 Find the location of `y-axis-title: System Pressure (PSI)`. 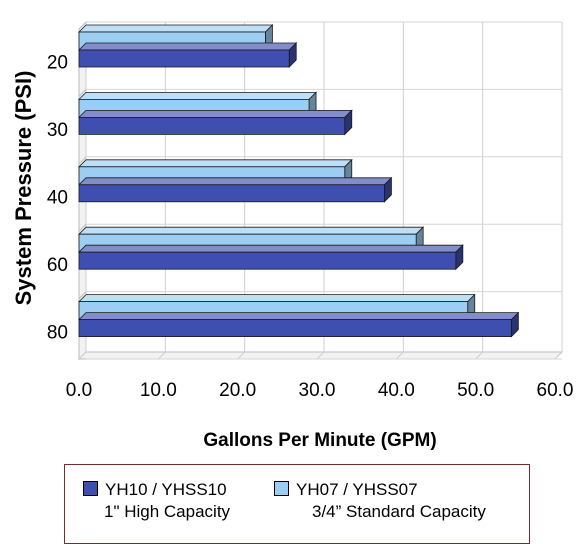

y-axis-title: System Pressure (PSI) is located at coordinates (23, 188).